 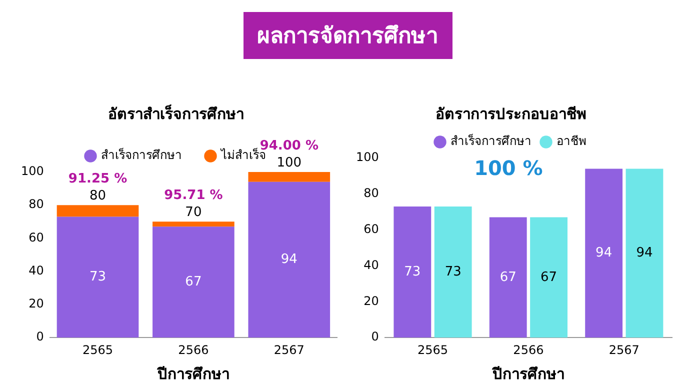 I want to click on annotation: 100 %, so click(x=508, y=168).